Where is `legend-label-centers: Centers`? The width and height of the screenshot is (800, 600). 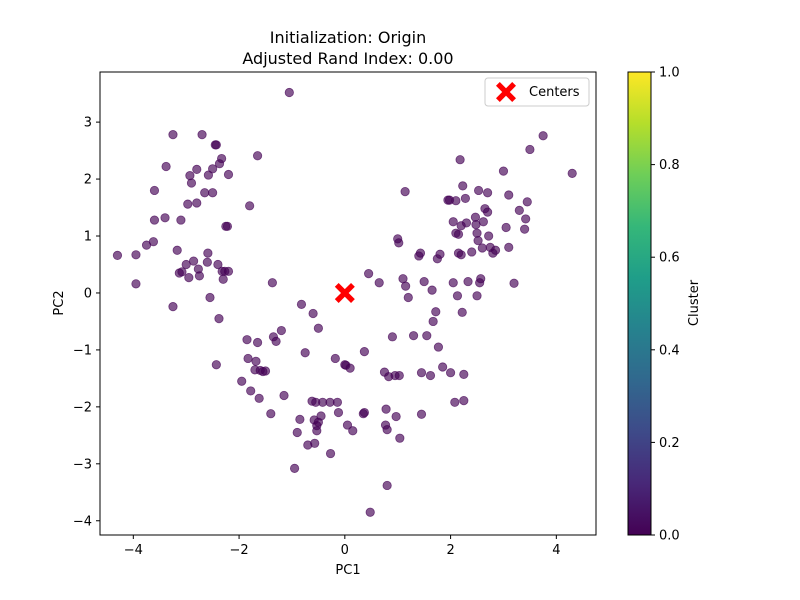
legend-label-centers: Centers is located at coordinates (554, 92).